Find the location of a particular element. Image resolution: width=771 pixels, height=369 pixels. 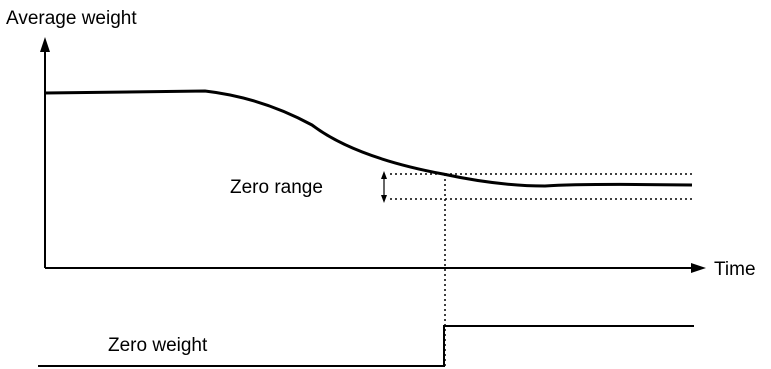

x-axis-label: Time is located at coordinates (735, 269).